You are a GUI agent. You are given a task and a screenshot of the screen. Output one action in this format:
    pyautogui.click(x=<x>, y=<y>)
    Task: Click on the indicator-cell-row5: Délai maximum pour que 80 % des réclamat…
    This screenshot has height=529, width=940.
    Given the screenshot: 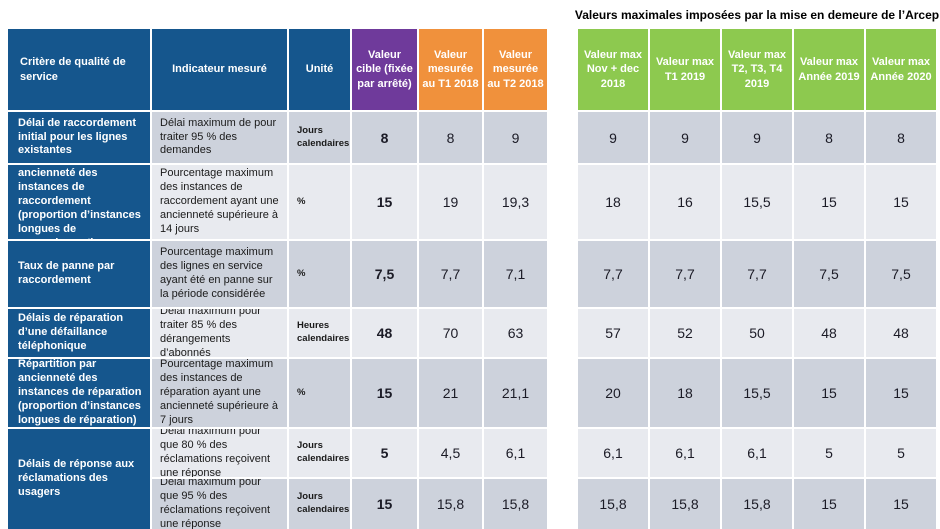 What is the action you would take?
    pyautogui.click(x=219, y=453)
    